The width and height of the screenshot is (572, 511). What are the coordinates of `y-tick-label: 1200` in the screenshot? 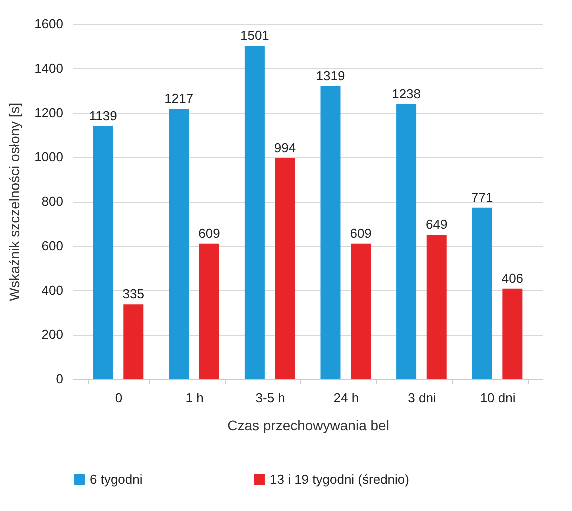 It's located at (49, 112).